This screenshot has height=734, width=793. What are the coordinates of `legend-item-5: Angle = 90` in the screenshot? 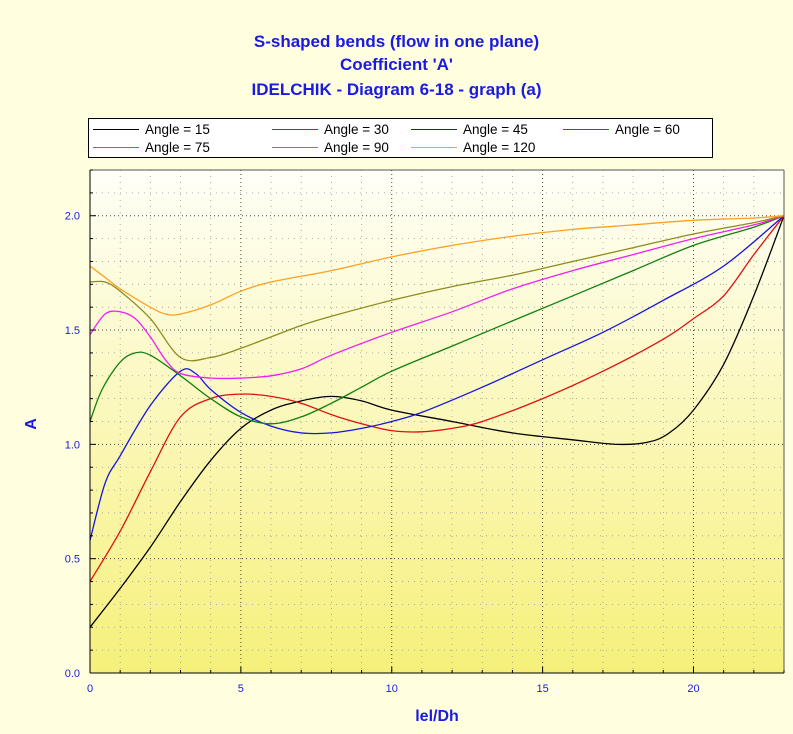 It's located at (330, 147).